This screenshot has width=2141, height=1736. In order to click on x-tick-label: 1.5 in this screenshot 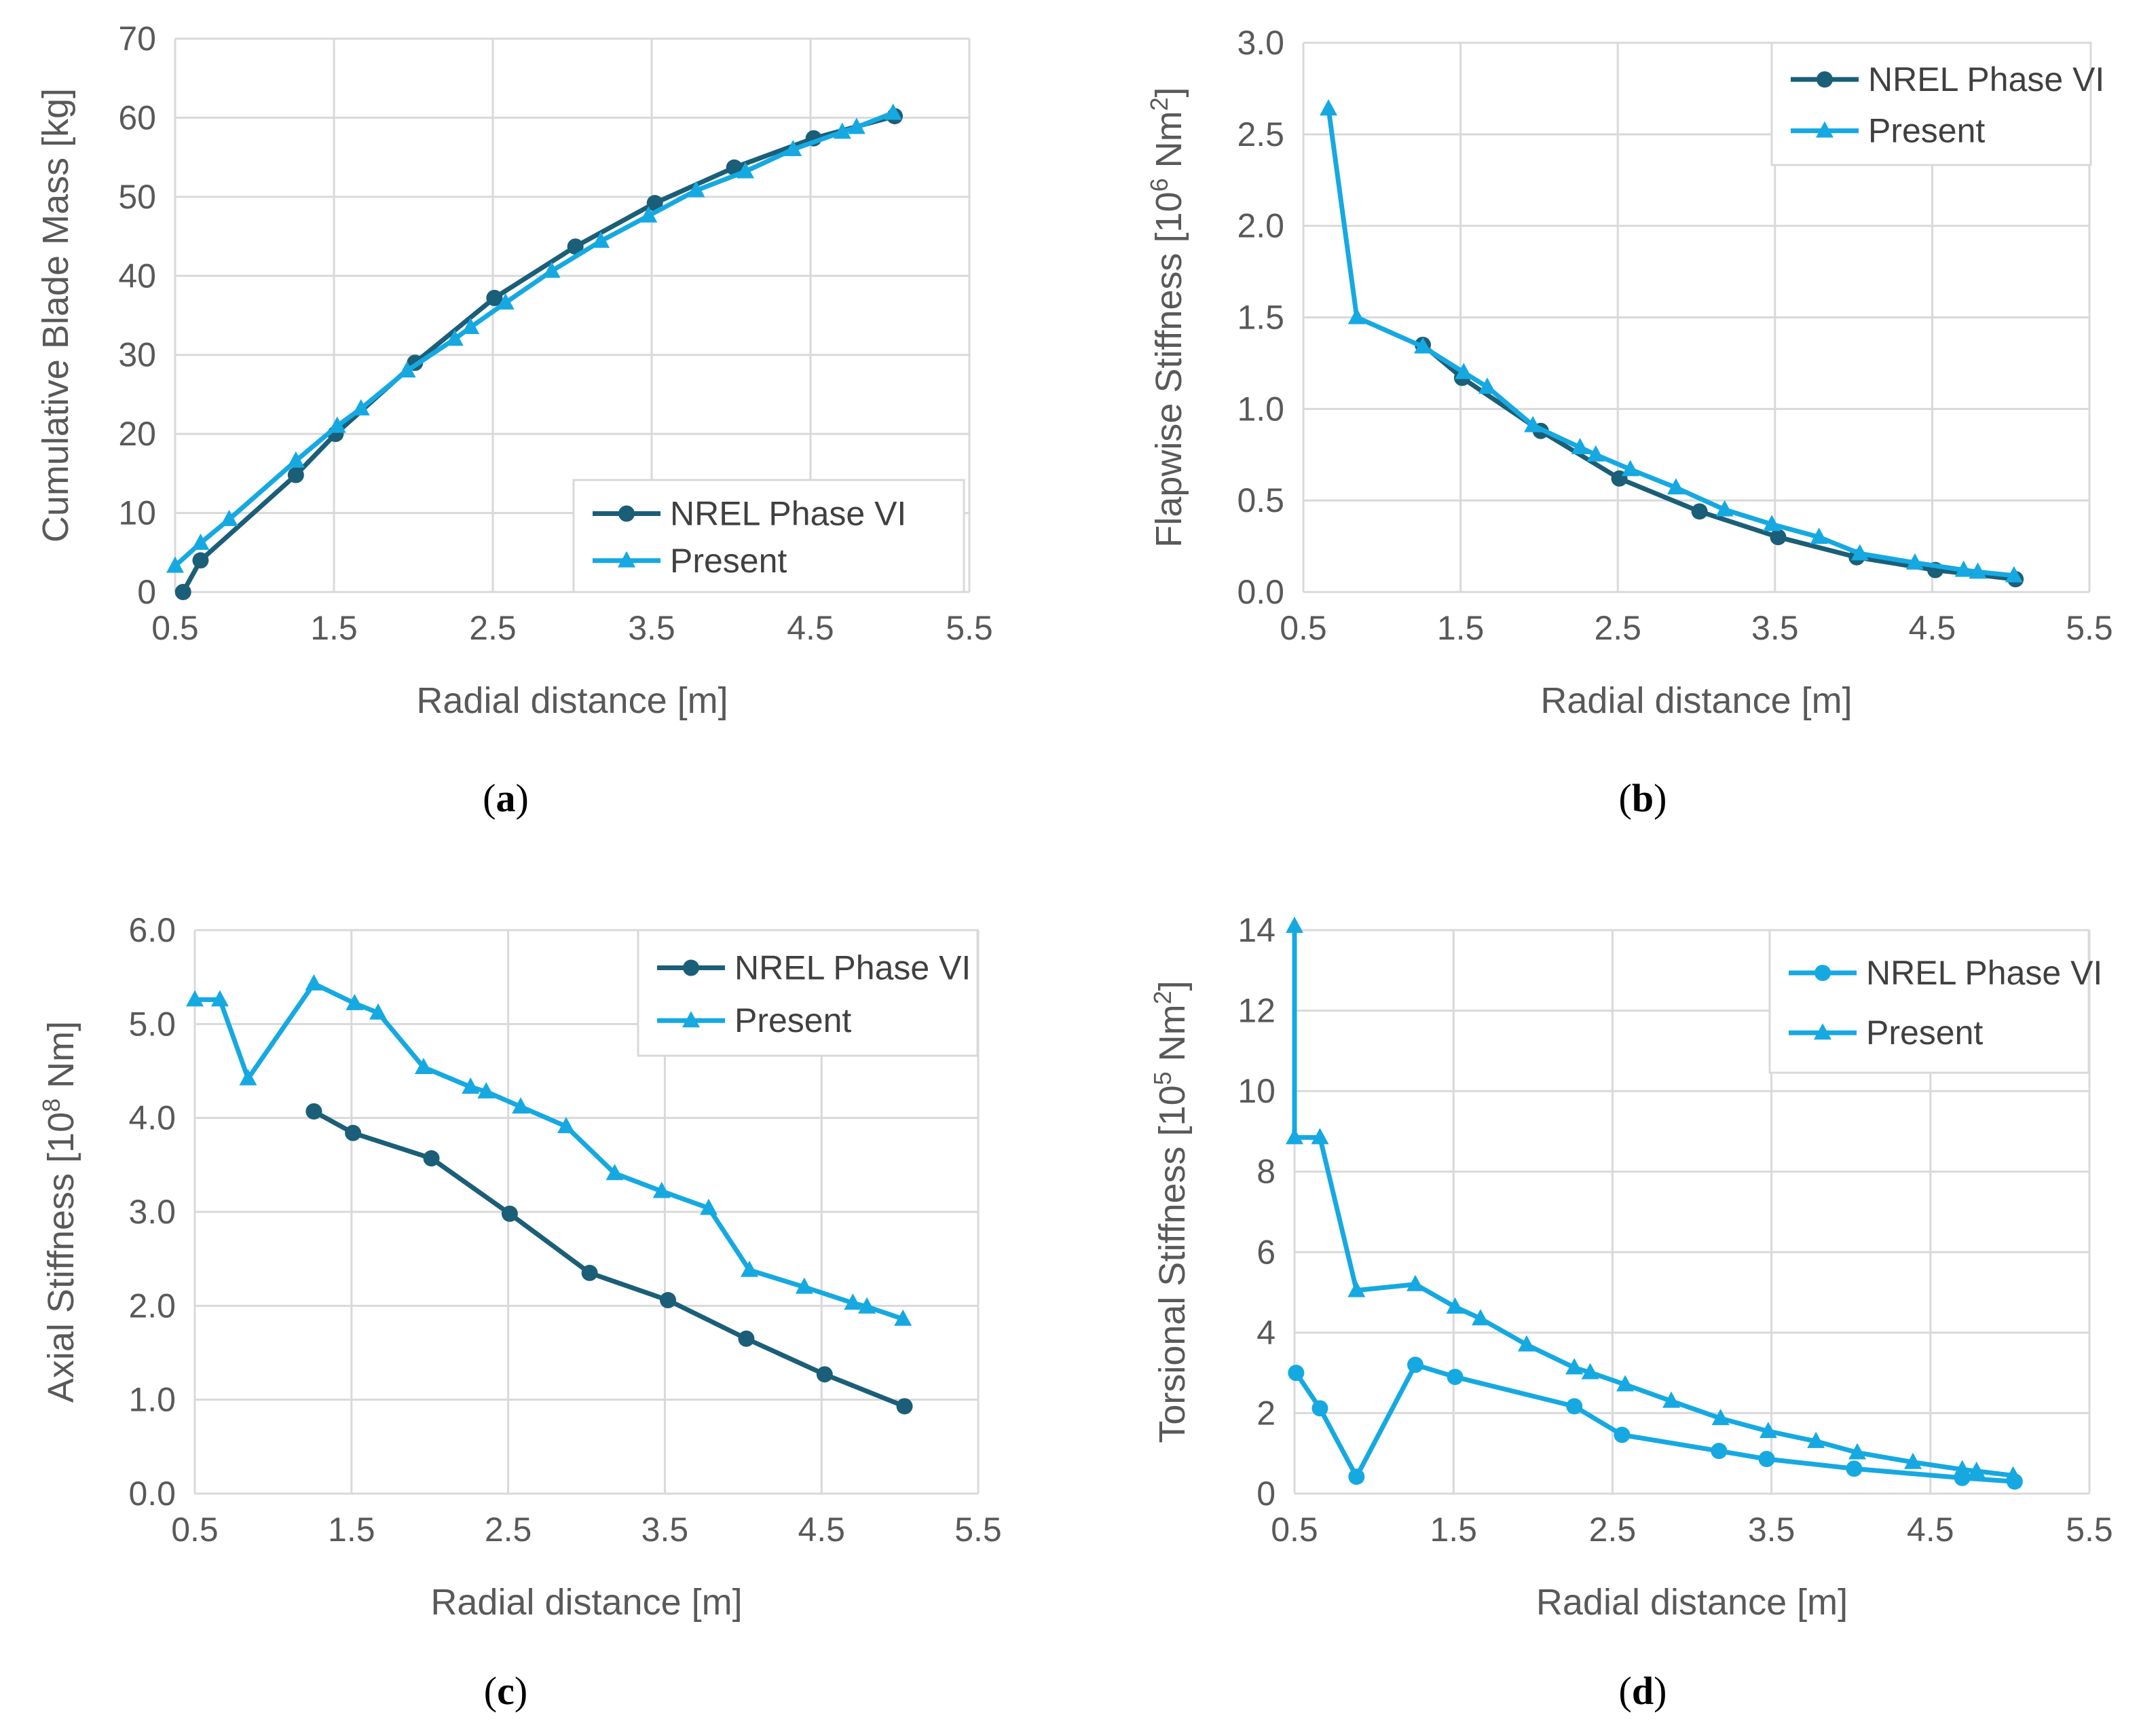, I will do `click(1461, 628)`.